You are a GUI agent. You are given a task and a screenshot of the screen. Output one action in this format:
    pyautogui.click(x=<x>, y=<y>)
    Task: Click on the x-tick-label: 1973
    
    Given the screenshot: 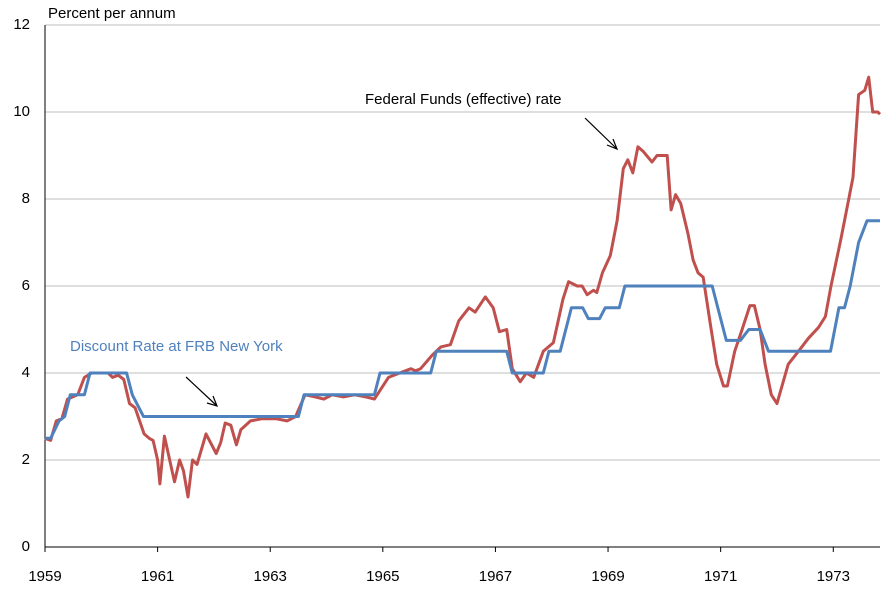 What is the action you would take?
    pyautogui.click(x=833, y=576)
    